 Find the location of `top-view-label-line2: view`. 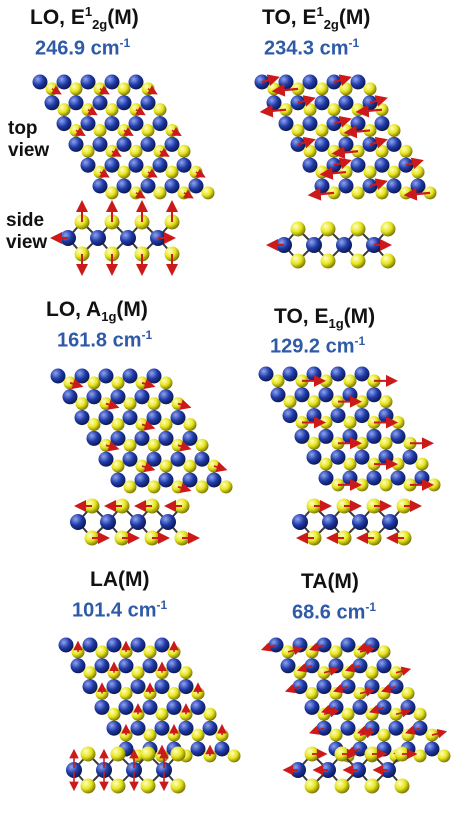

top-view-label-line2: view is located at coordinates (29, 150).